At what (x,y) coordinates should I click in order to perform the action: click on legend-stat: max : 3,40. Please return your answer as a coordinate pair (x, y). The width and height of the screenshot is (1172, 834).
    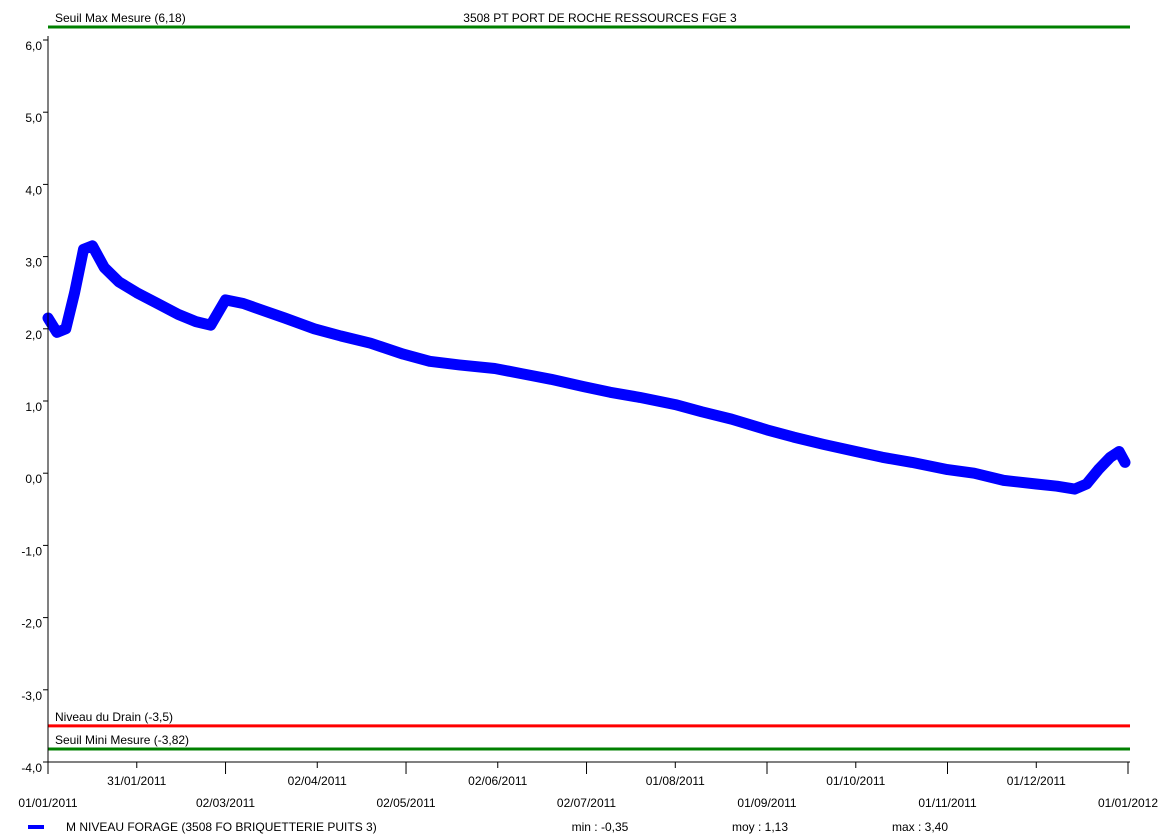
    Looking at the image, I should click on (920, 827).